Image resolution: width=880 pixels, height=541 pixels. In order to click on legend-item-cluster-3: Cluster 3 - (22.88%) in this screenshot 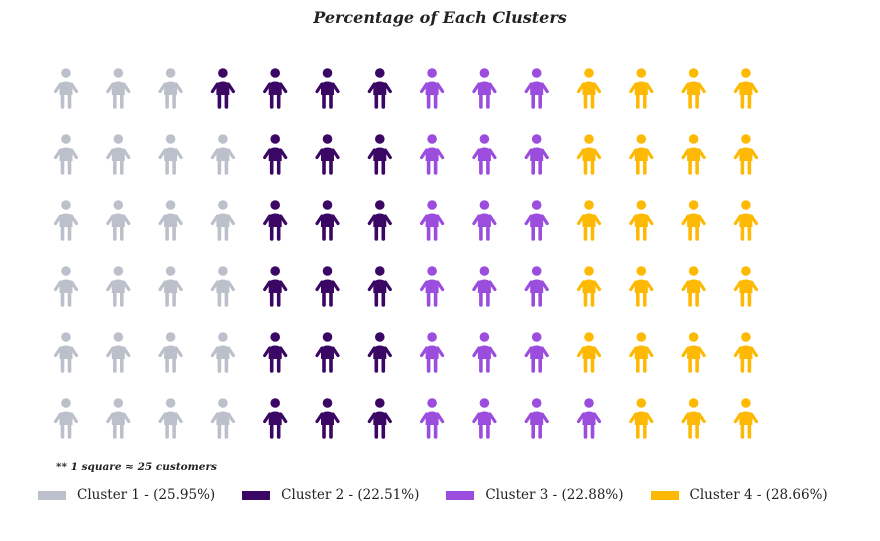, I will do `click(535, 495)`.